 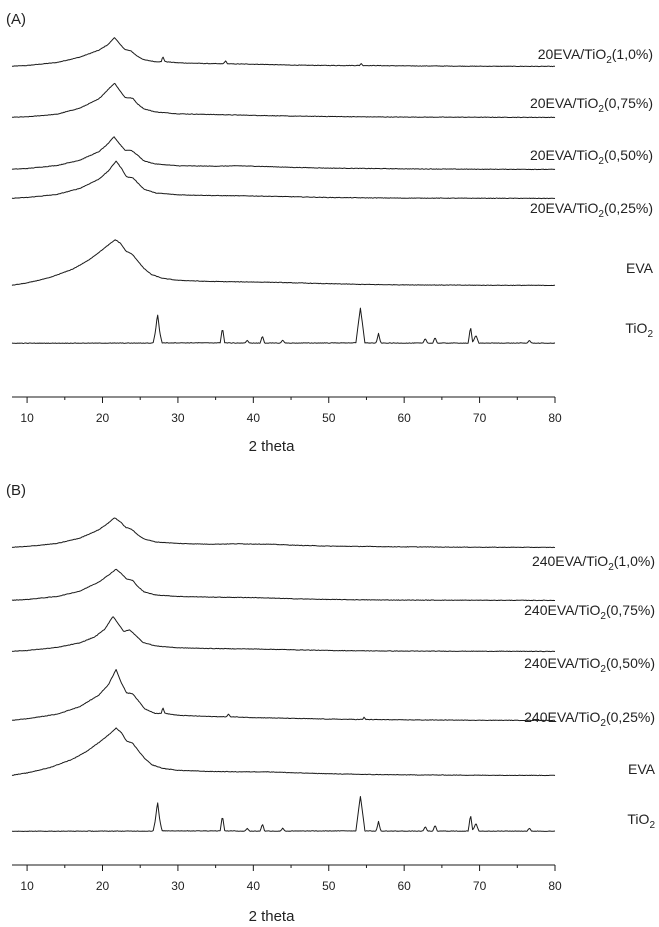 I want to click on panel-label: (A), so click(x=16, y=19).